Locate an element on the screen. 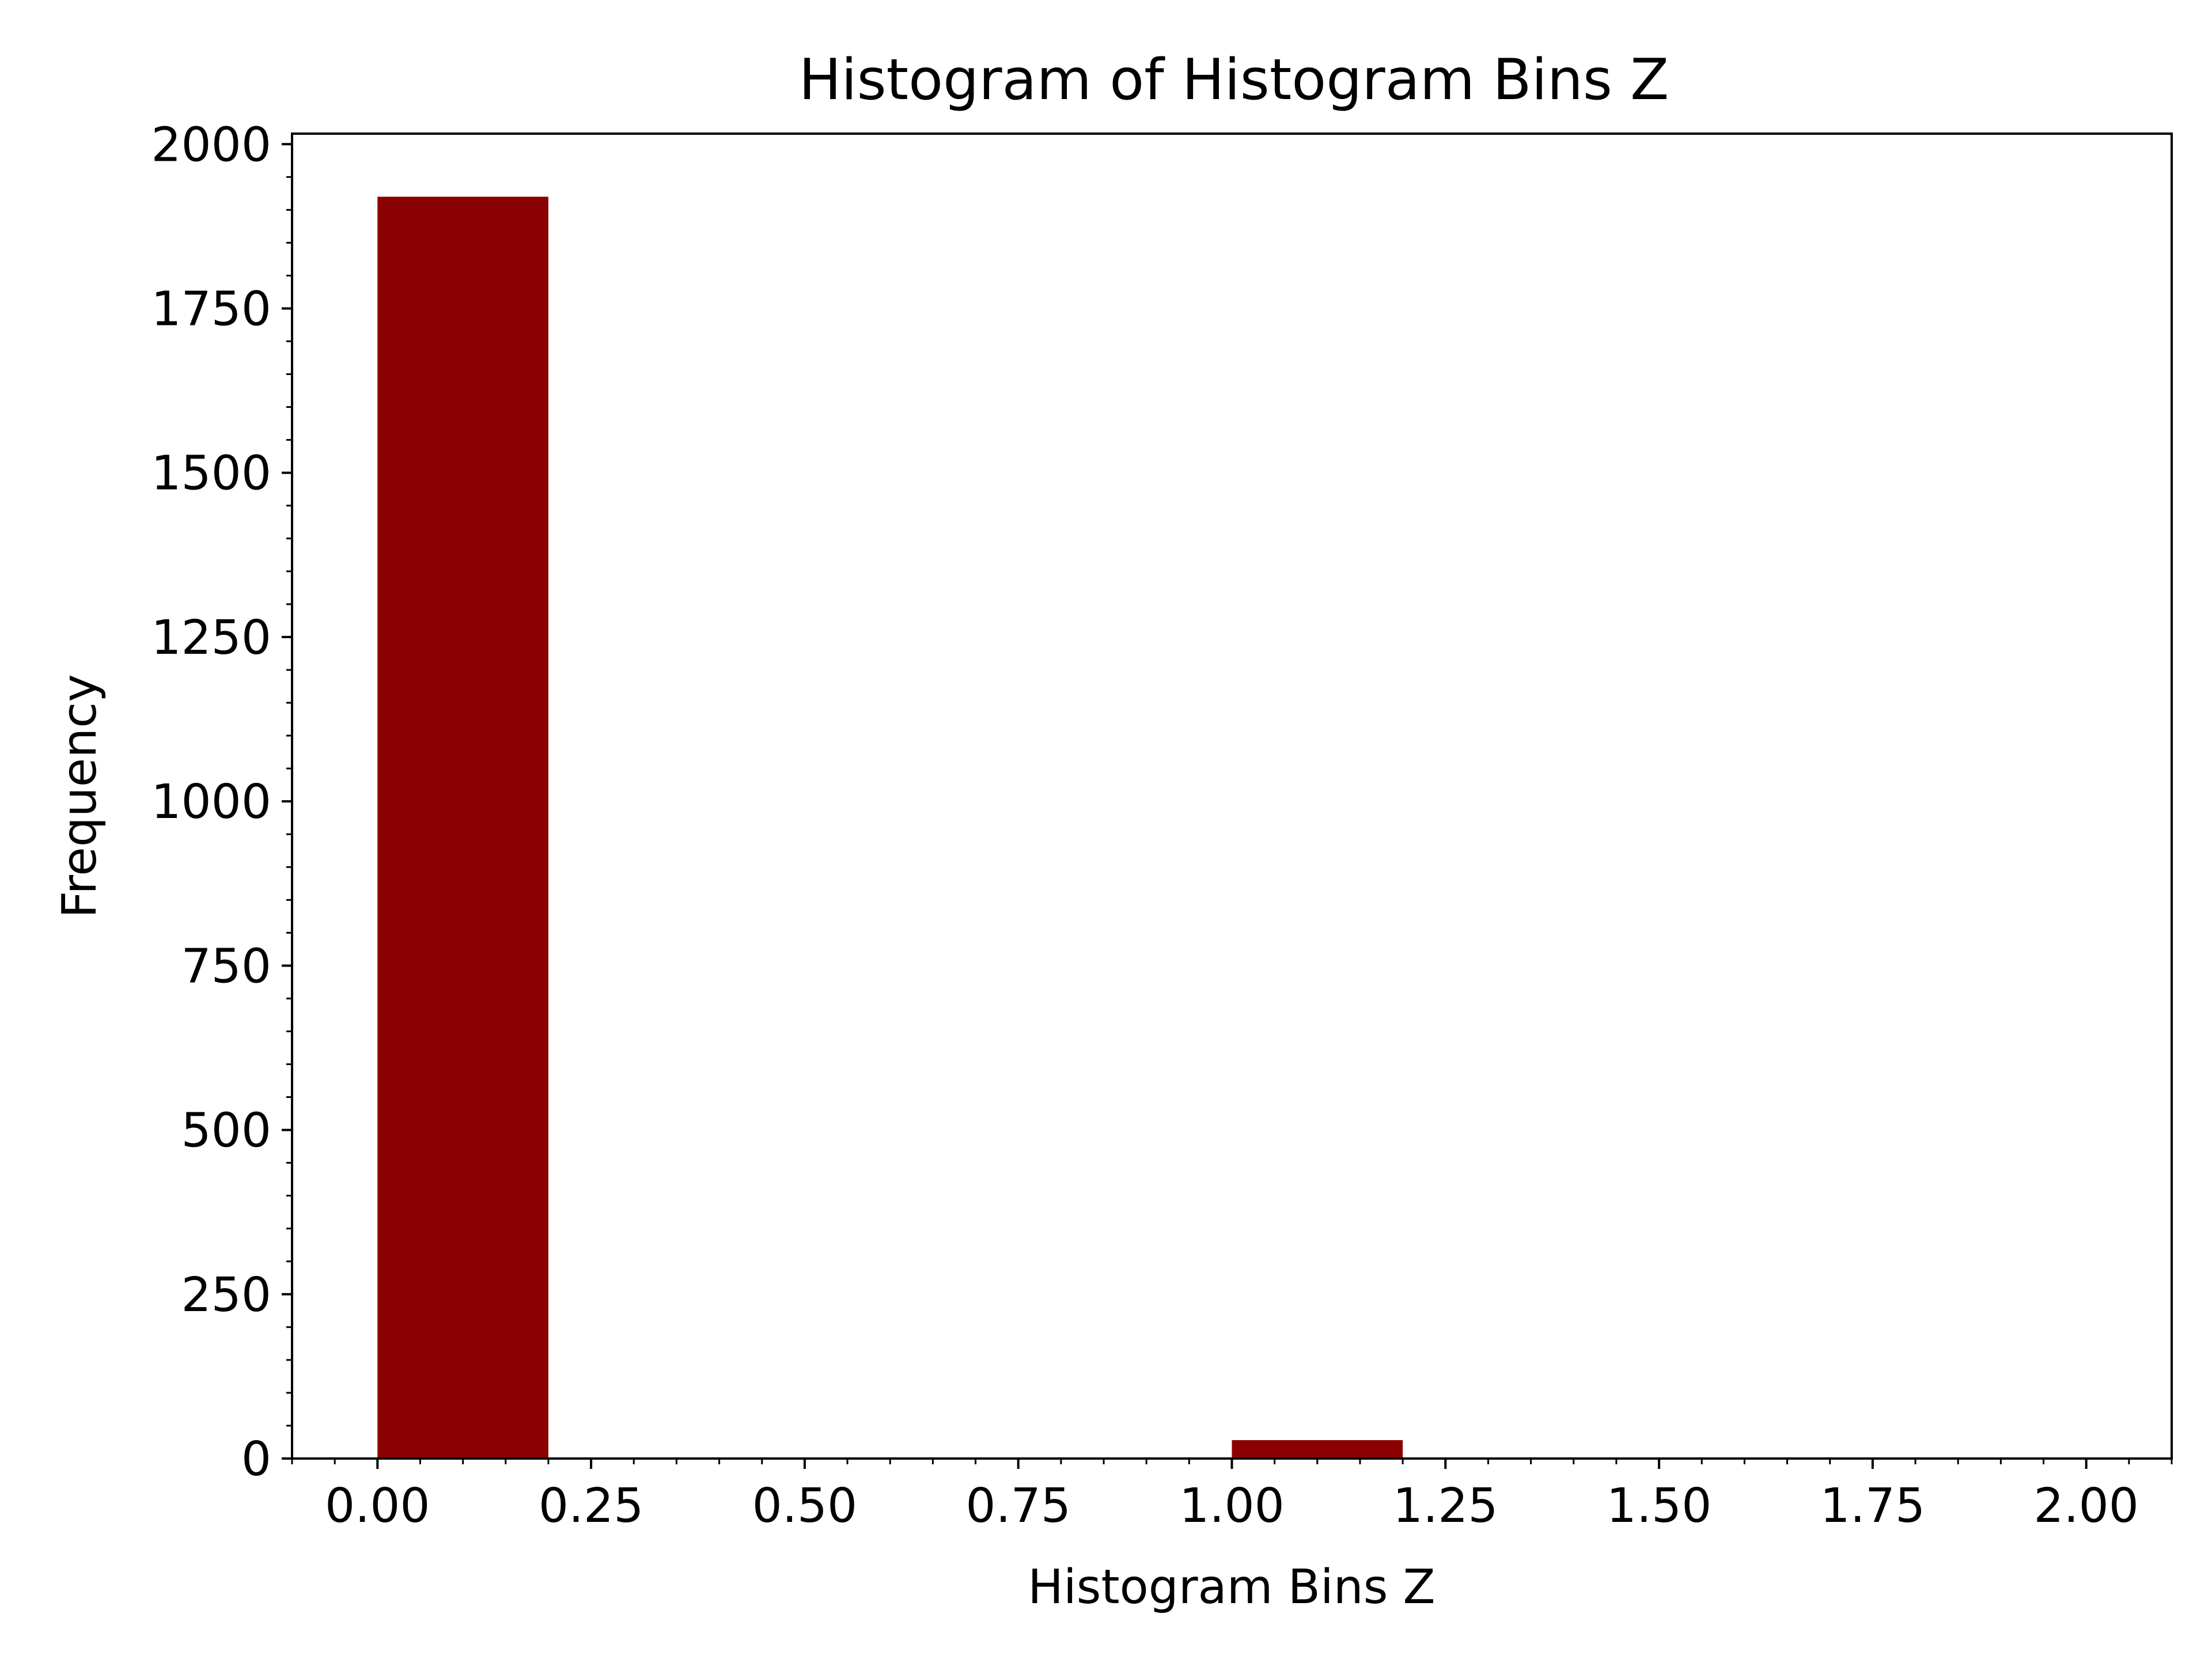 The image size is (2212, 1659). y-tick-label-1: 250 is located at coordinates (226, 1295).